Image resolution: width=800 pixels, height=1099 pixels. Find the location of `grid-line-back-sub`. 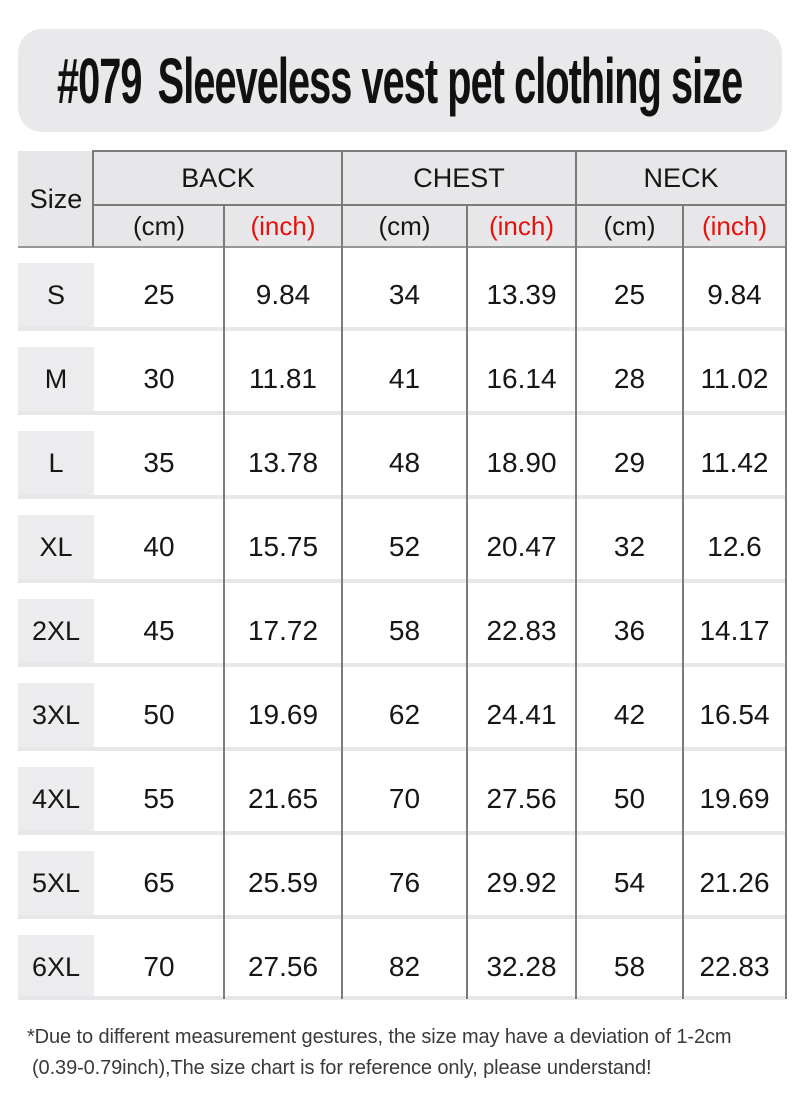

grid-line-back-sub is located at coordinates (224, 602).